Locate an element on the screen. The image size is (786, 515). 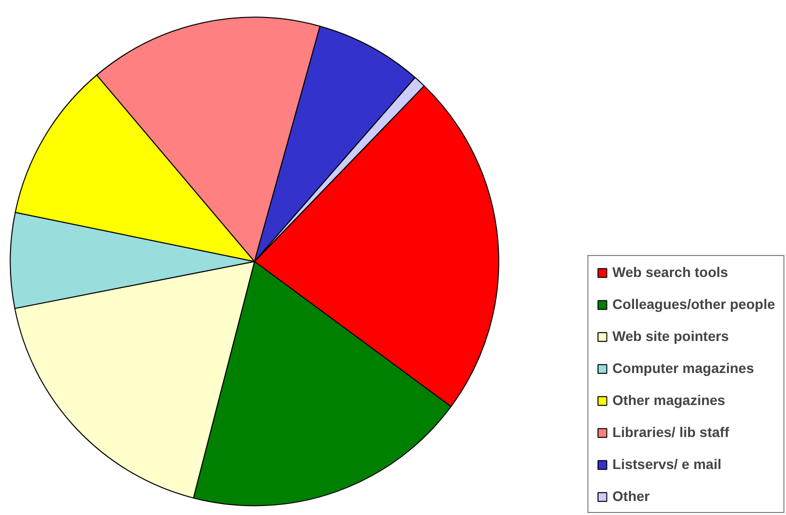
legend-label: Other magazines is located at coordinates (669, 400).